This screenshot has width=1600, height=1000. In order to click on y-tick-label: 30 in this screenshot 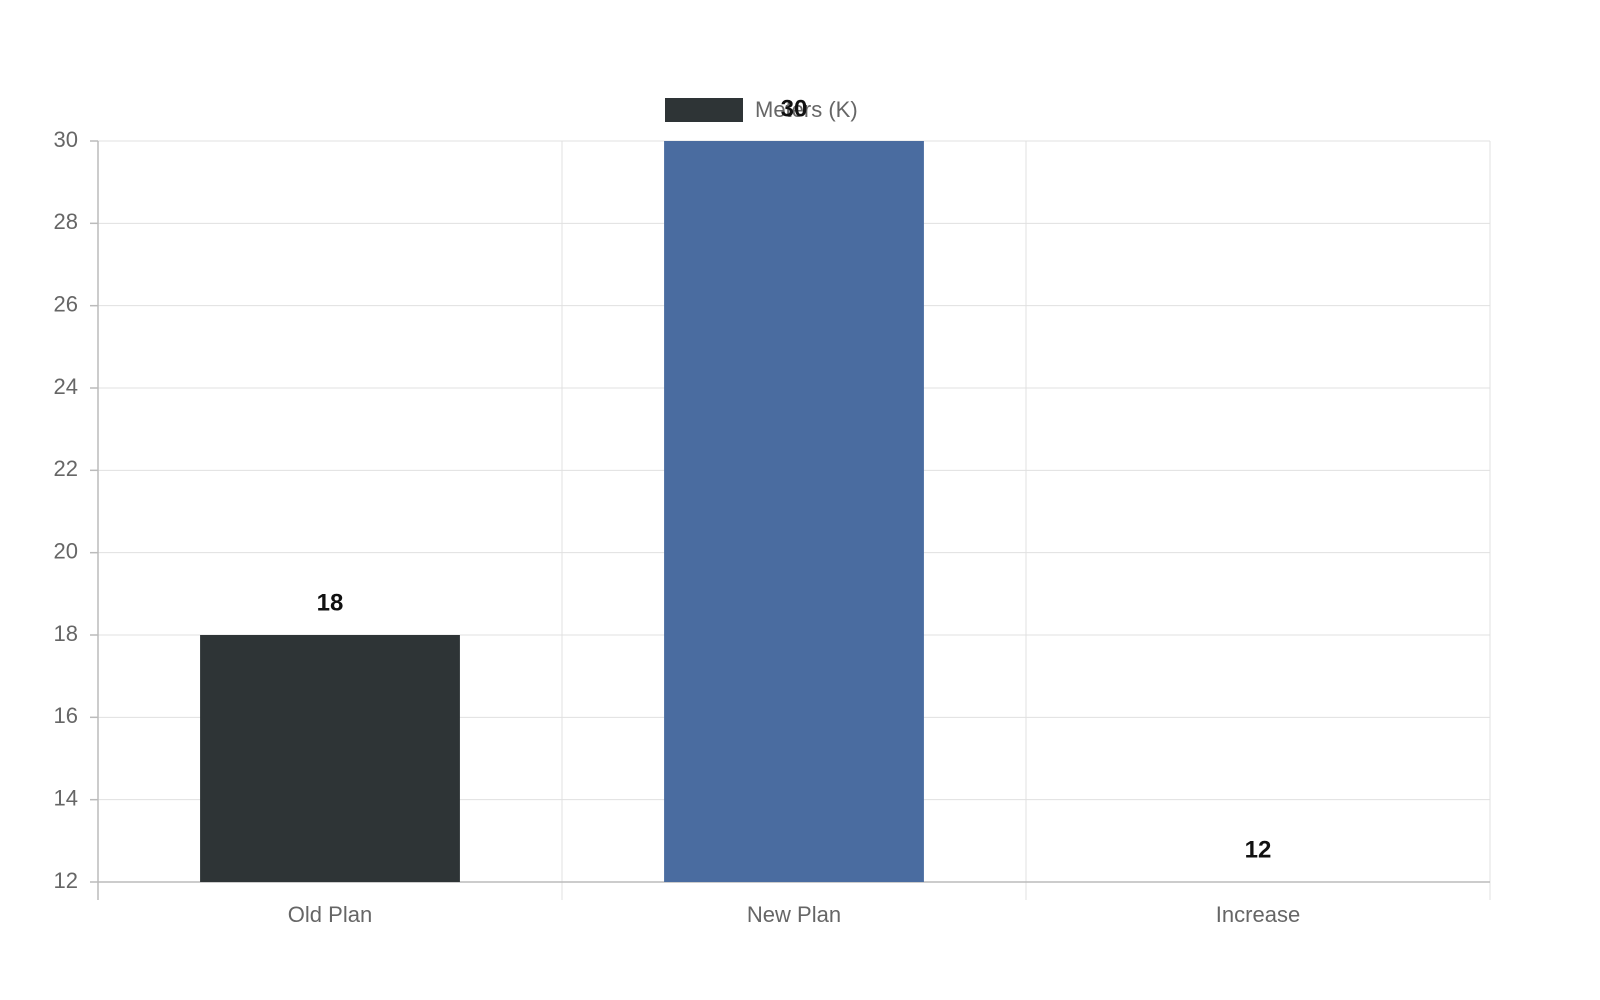, I will do `click(66, 139)`.